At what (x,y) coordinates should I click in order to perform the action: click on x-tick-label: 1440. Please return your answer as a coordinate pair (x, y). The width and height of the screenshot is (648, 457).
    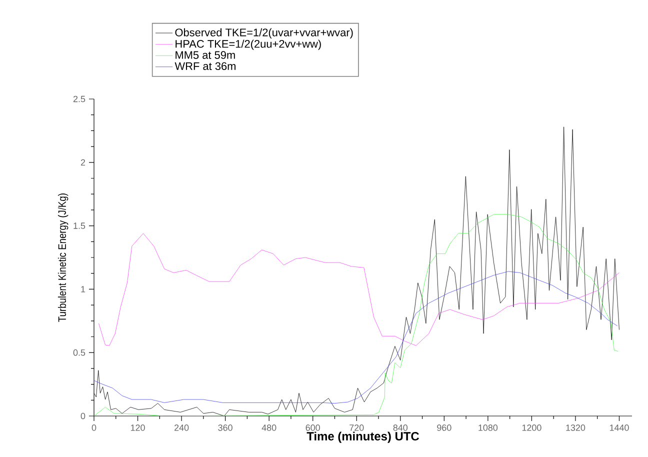
    Looking at the image, I should click on (619, 427).